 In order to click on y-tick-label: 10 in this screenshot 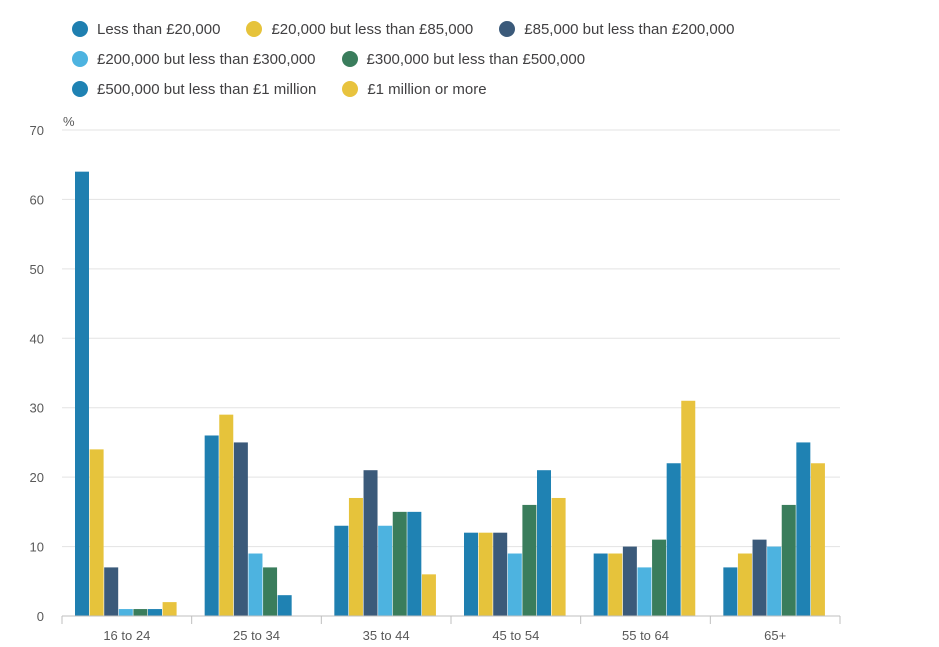, I will do `click(37, 547)`.